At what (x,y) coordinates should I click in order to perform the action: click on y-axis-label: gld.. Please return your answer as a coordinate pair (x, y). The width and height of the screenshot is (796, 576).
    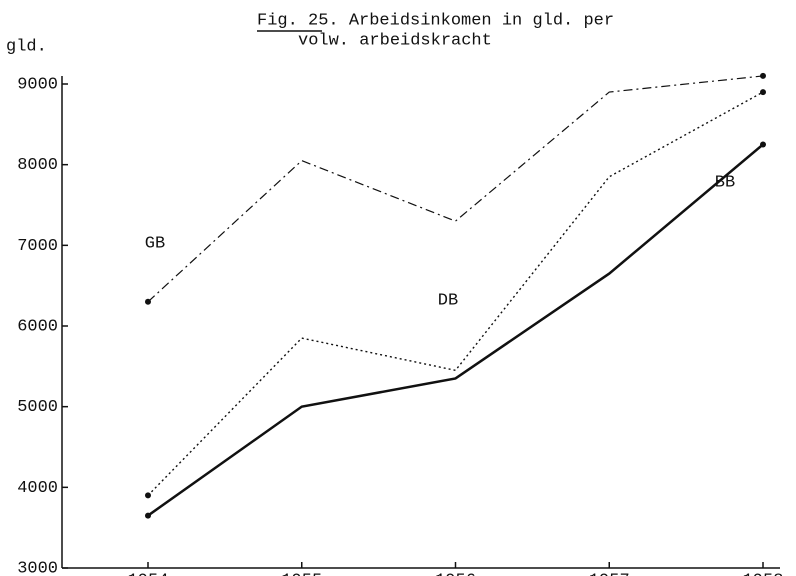
    Looking at the image, I should click on (26, 46).